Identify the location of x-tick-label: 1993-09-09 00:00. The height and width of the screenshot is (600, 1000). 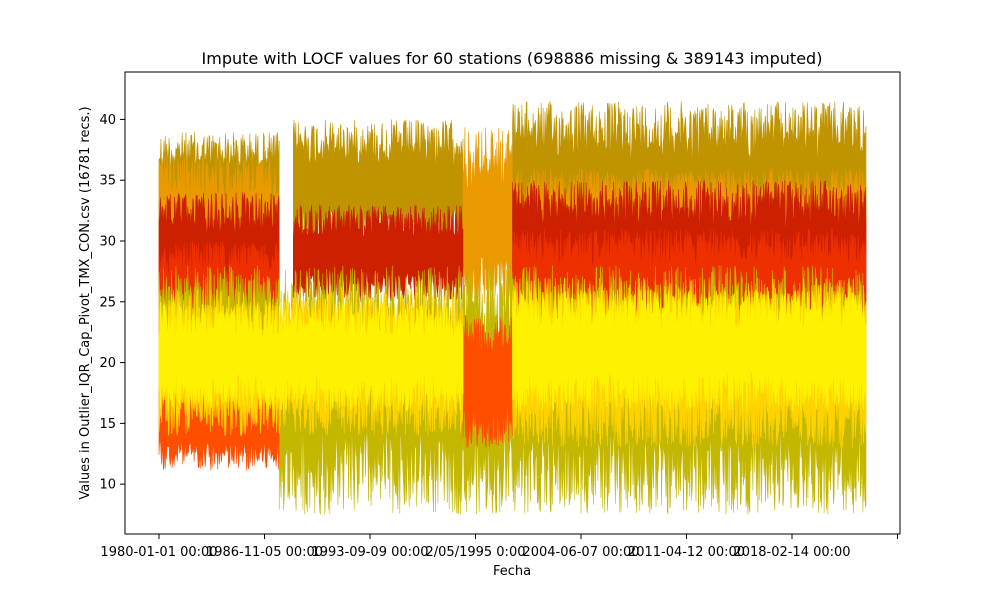
(369, 552).